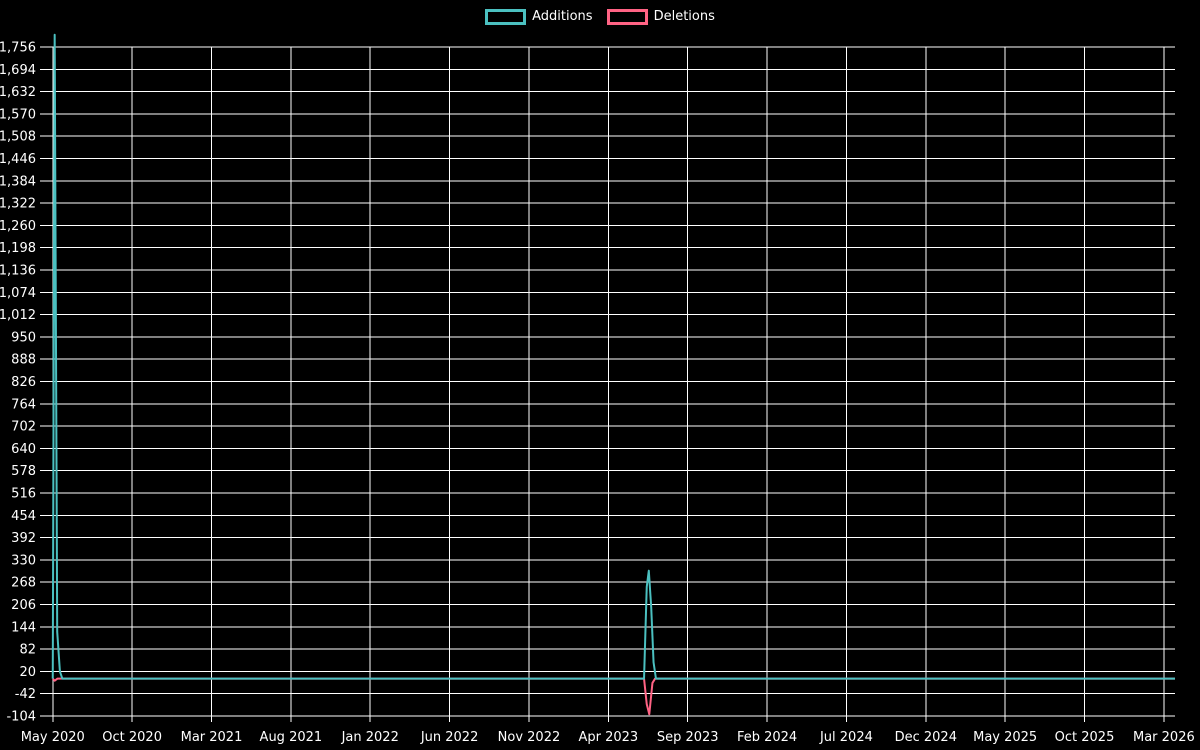  What do you see at coordinates (18, 181) in the screenshot?
I see `y-tick-label: 1,384` at bounding box center [18, 181].